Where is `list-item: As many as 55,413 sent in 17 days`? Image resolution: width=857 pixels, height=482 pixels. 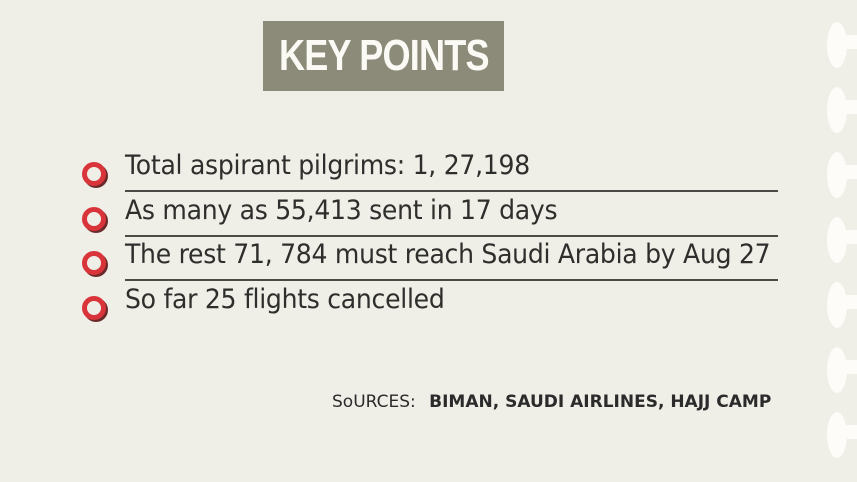
list-item: As many as 55,413 sent in 17 days is located at coordinates (430, 215).